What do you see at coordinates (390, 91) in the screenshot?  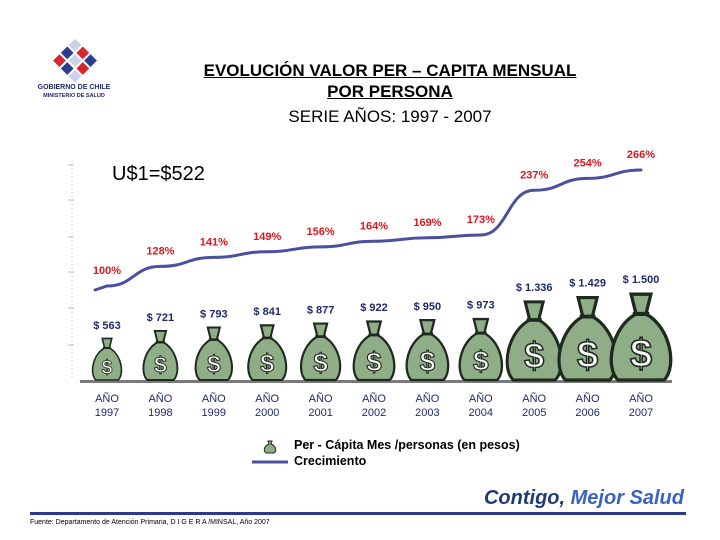 I see `title-line-2: POR PERSONA` at bounding box center [390, 91].